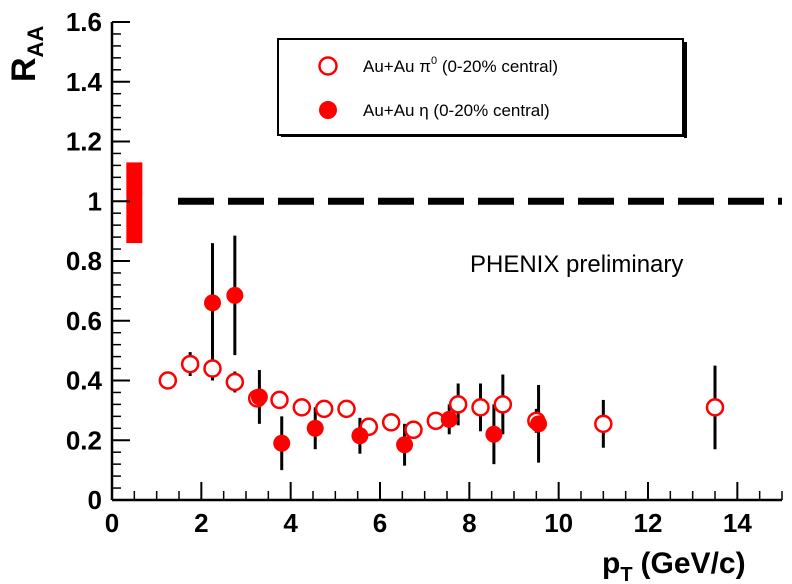 The width and height of the screenshot is (792, 584). What do you see at coordinates (84, 82) in the screenshot?
I see `y-tick-label: 1.4` at bounding box center [84, 82].